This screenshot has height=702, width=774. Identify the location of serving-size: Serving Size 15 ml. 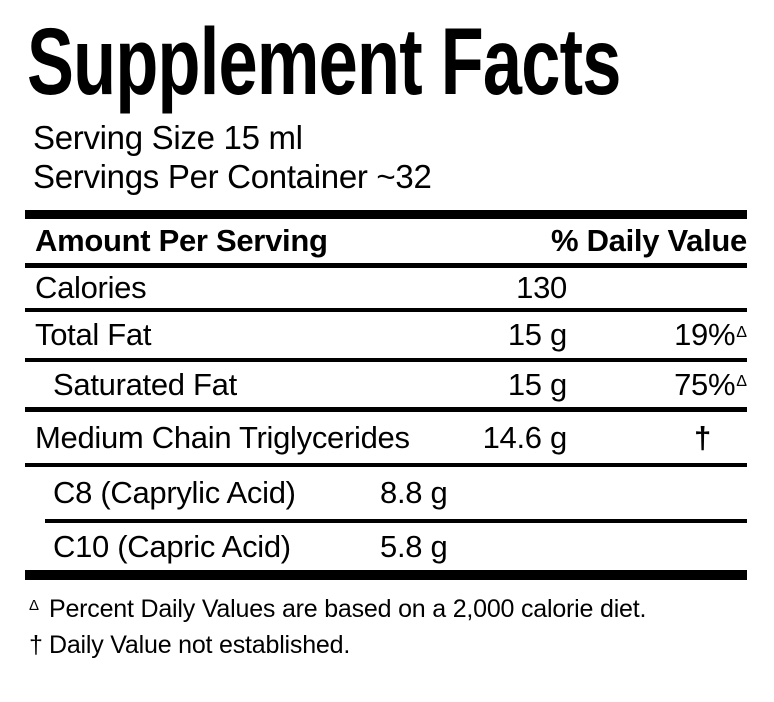
(168, 137).